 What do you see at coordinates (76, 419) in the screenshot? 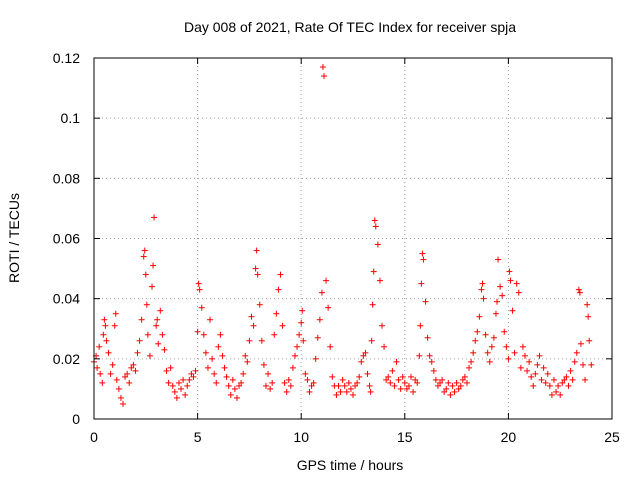
I see `y-tick-label: 0` at bounding box center [76, 419].